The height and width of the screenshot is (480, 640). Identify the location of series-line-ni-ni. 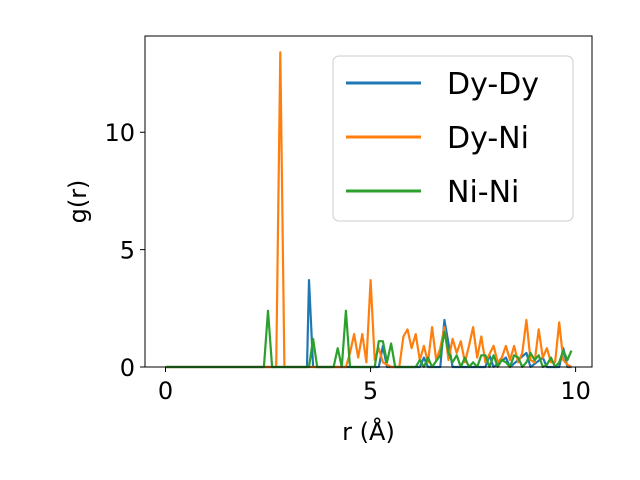
(369, 339).